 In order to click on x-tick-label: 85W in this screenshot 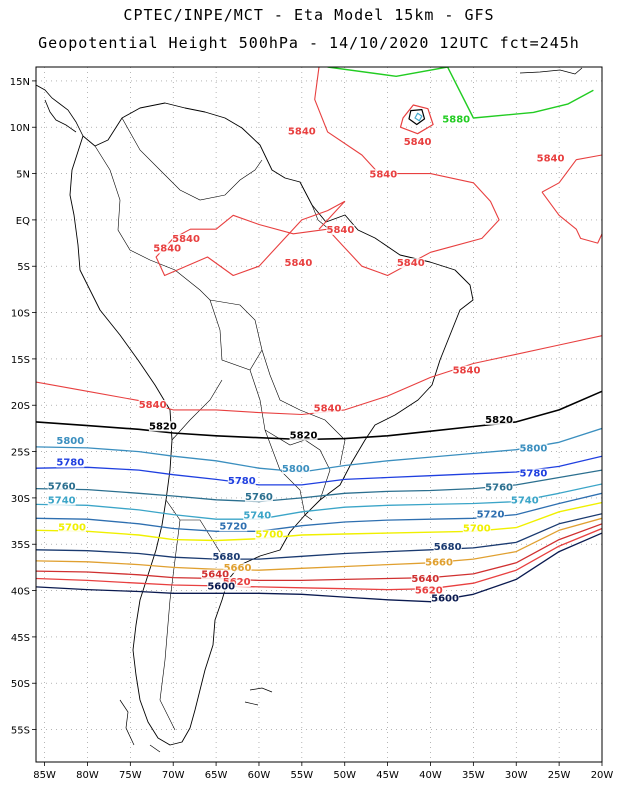, I will do `click(44, 775)`.